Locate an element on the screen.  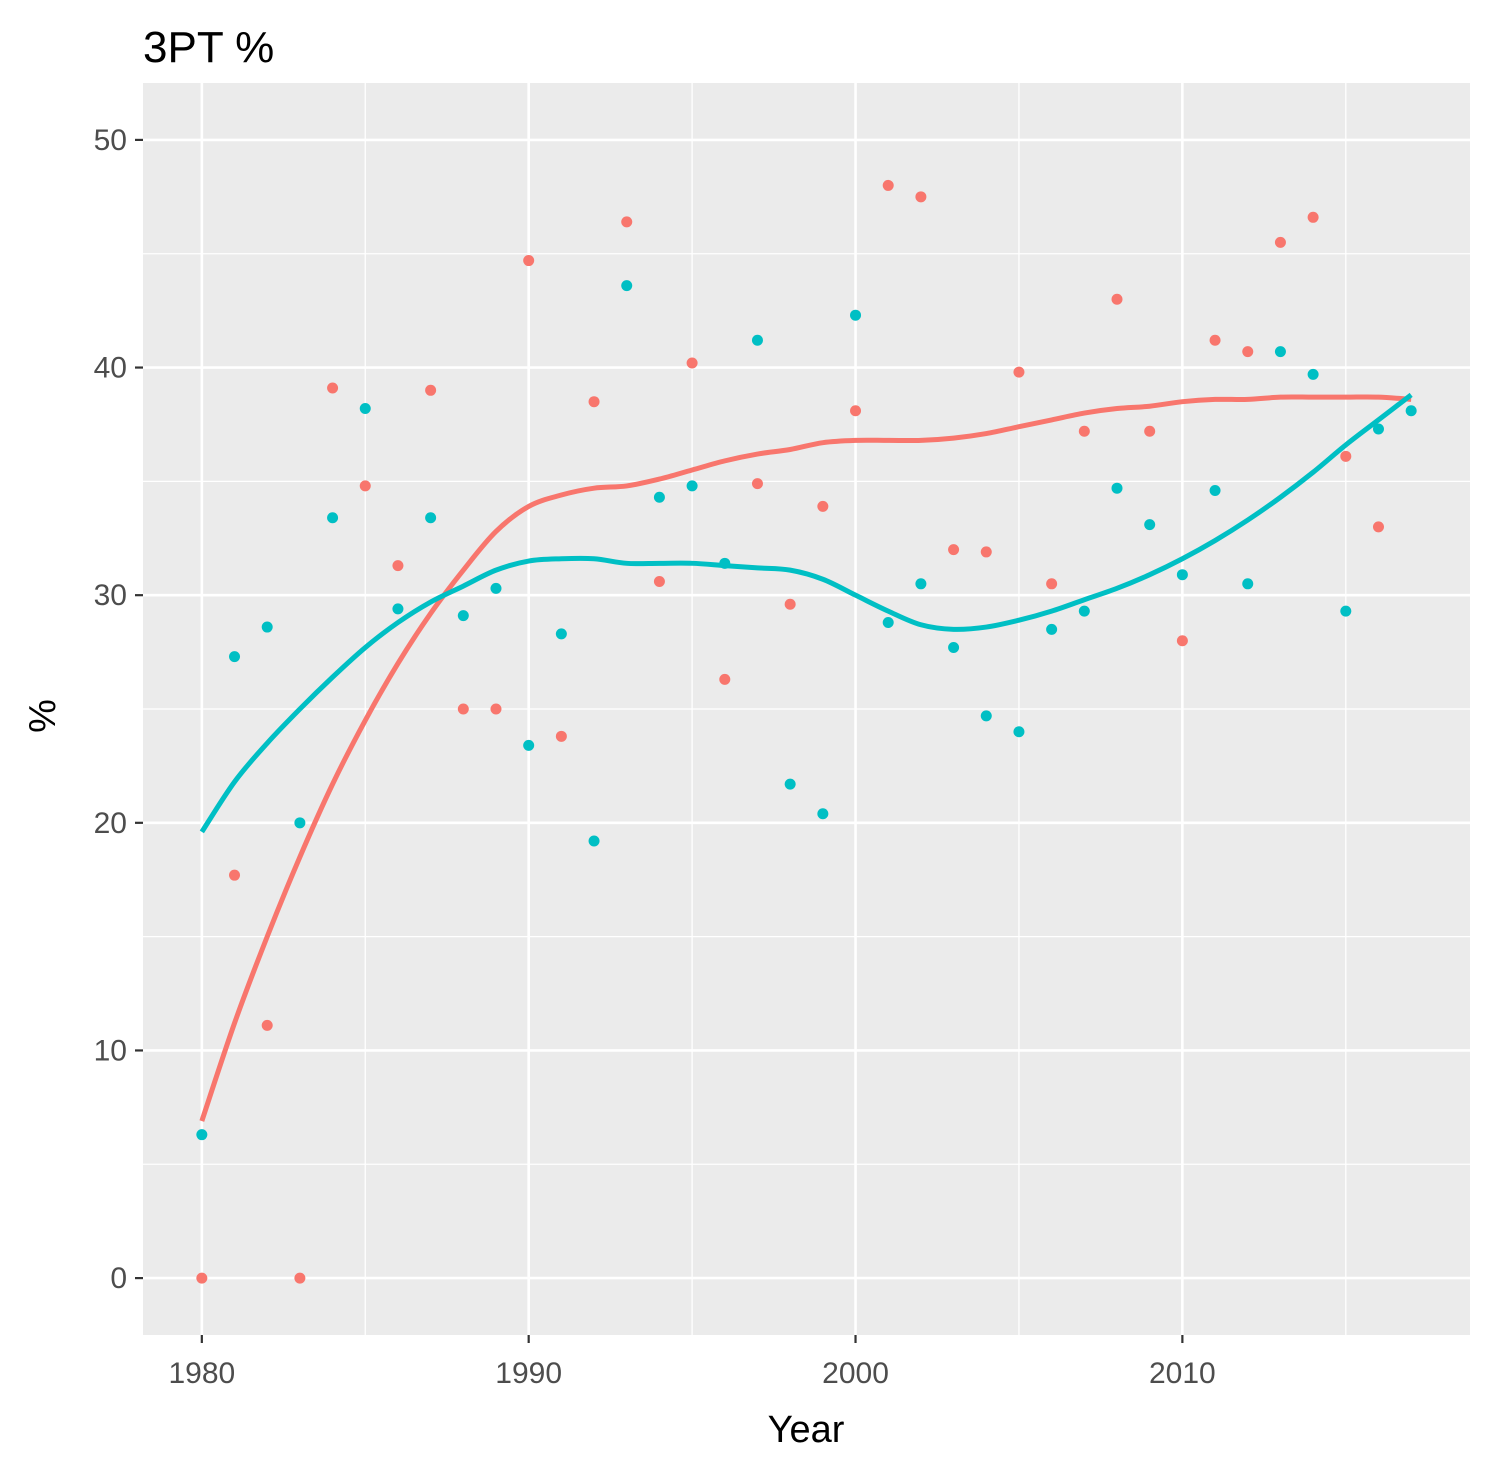
y-tick-label: 10 is located at coordinates (110, 1050).